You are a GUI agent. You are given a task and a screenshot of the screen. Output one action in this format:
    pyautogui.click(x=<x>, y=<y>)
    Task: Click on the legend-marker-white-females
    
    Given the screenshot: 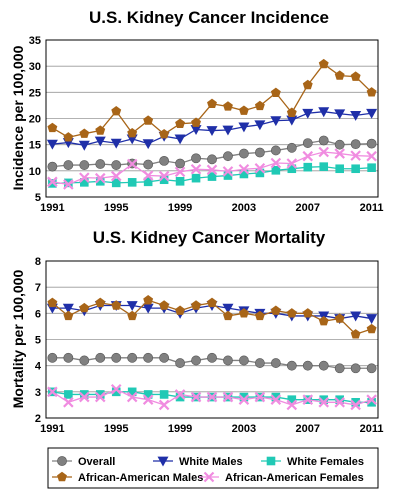 What is the action you would take?
    pyautogui.click(x=271, y=461)
    